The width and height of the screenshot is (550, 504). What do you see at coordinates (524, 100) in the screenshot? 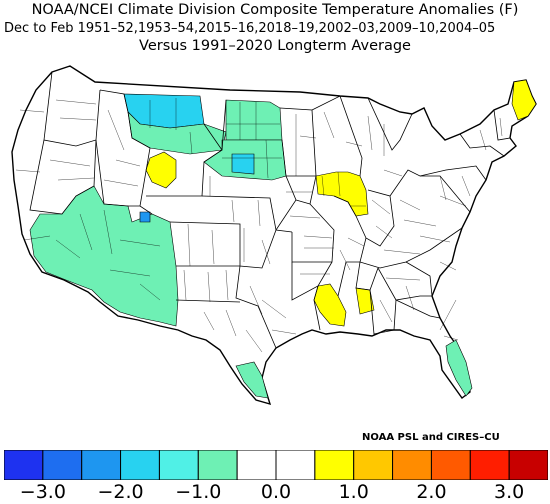
I see `region-maine` at bounding box center [524, 100].